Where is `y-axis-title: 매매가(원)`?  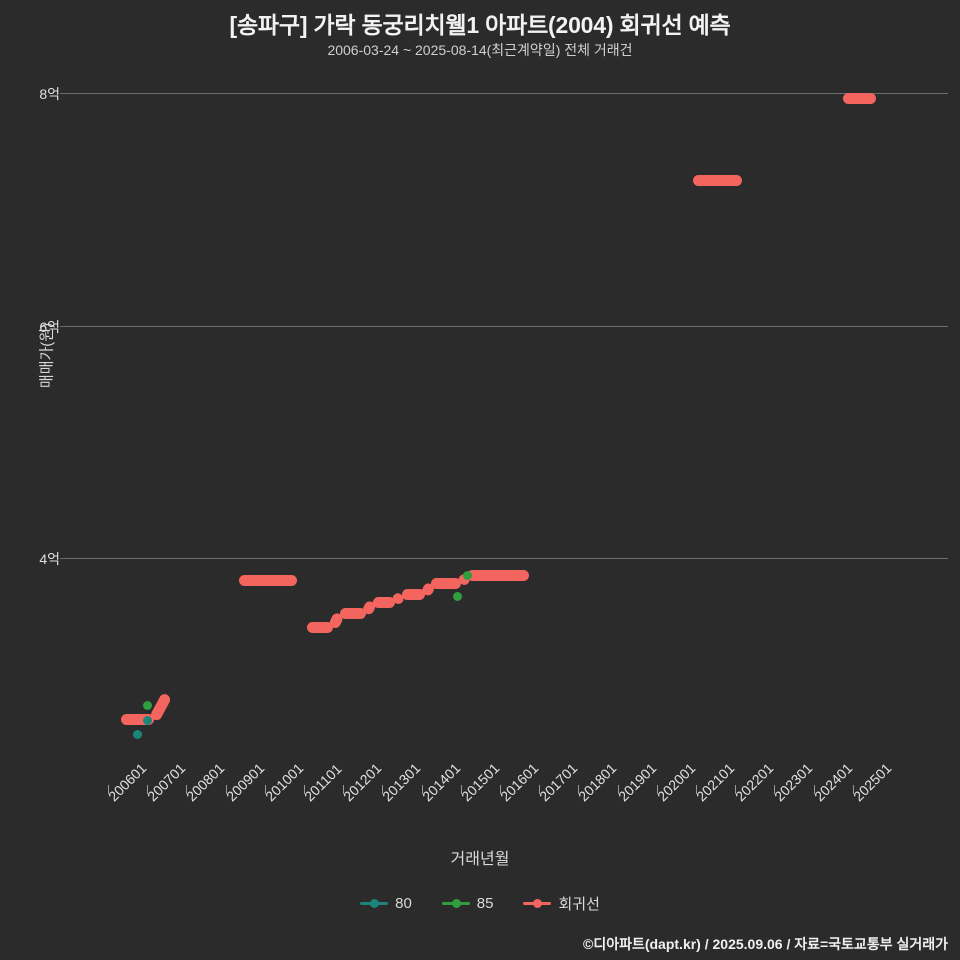 y-axis-title: 매매가(원) is located at coordinates (47, 355).